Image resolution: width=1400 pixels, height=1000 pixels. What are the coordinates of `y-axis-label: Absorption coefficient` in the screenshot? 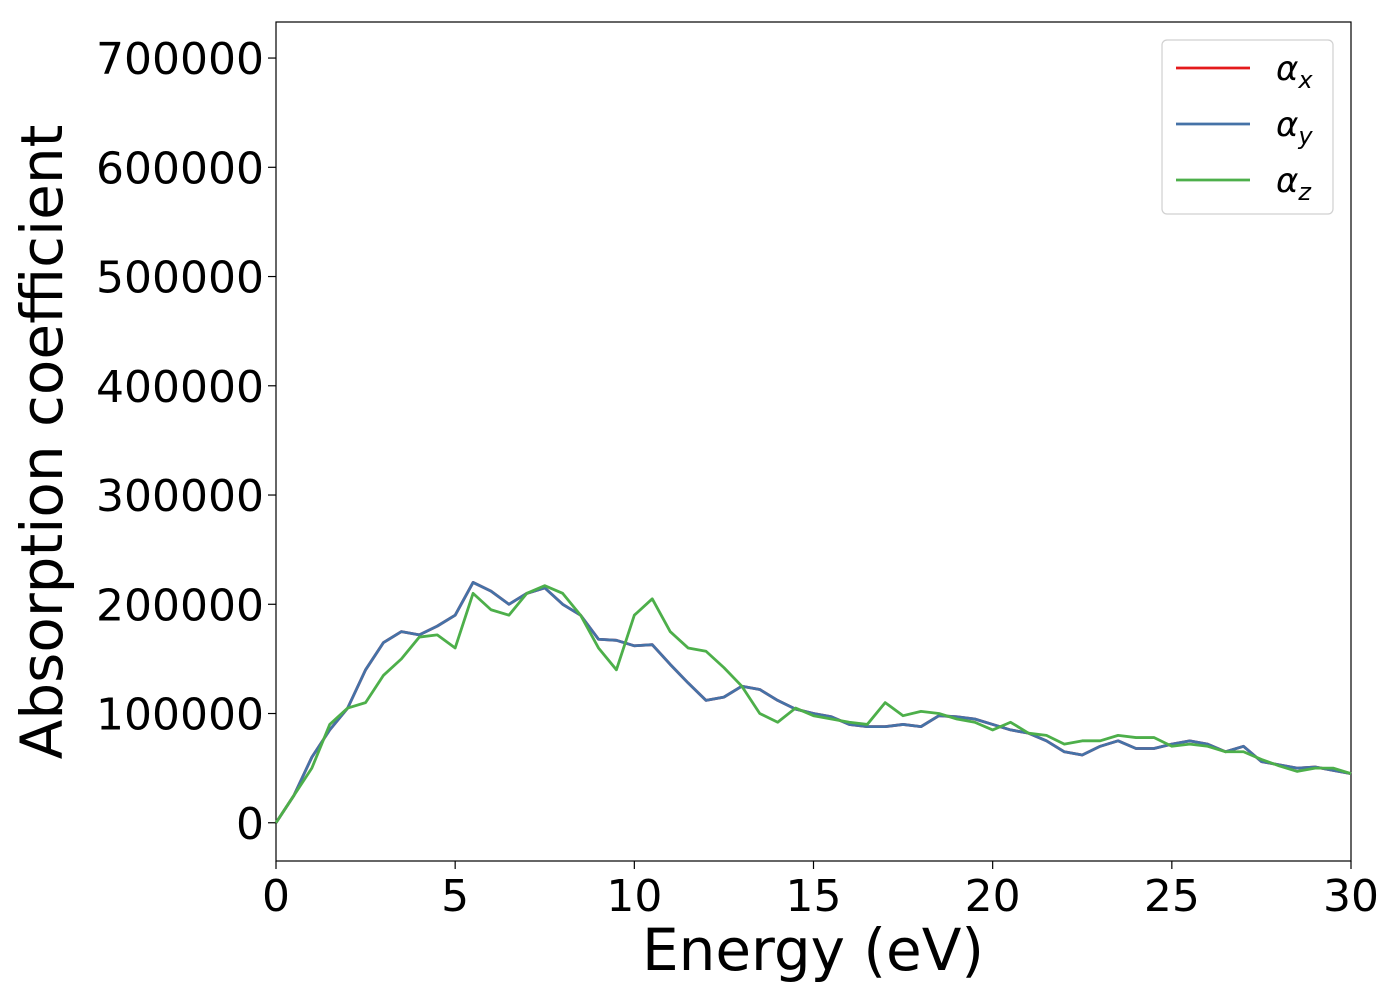 It's located at (42, 442).